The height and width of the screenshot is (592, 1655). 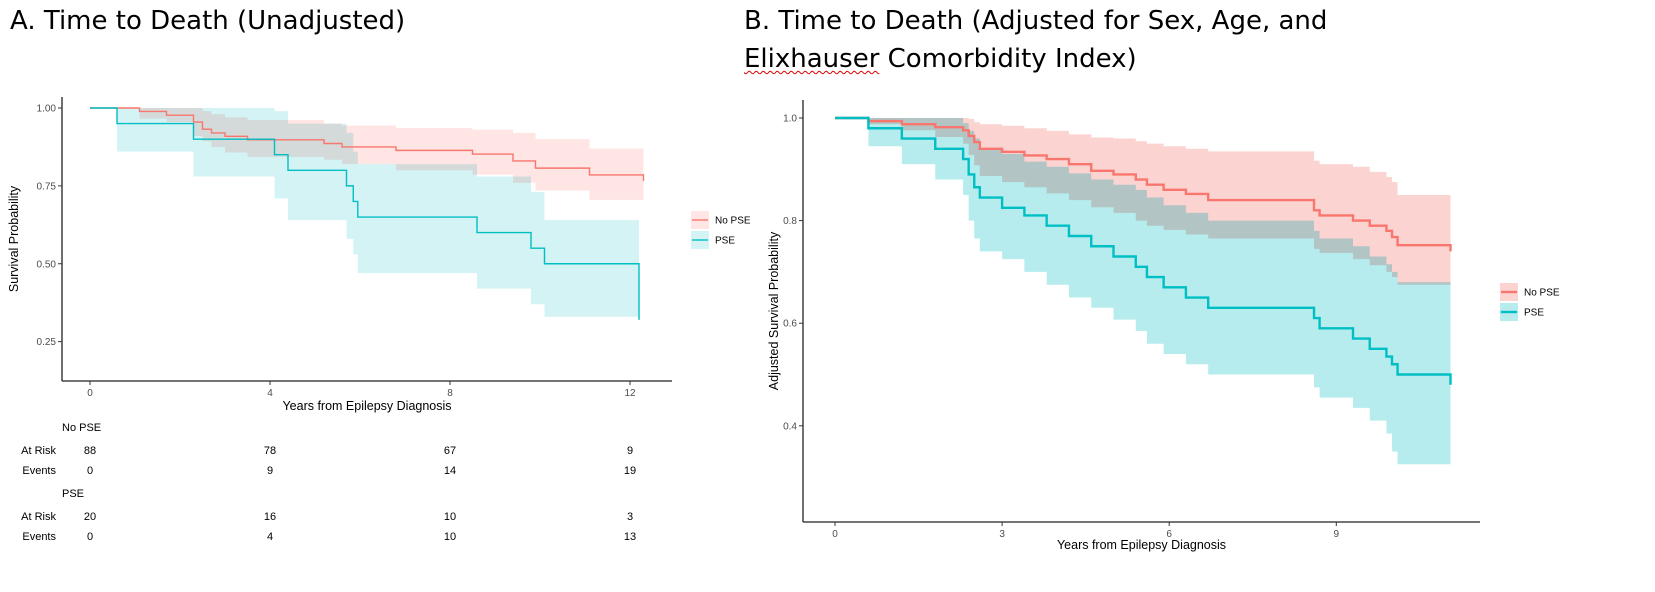 I want to click on y-axis-title: Survival Probability, so click(x=14, y=238).